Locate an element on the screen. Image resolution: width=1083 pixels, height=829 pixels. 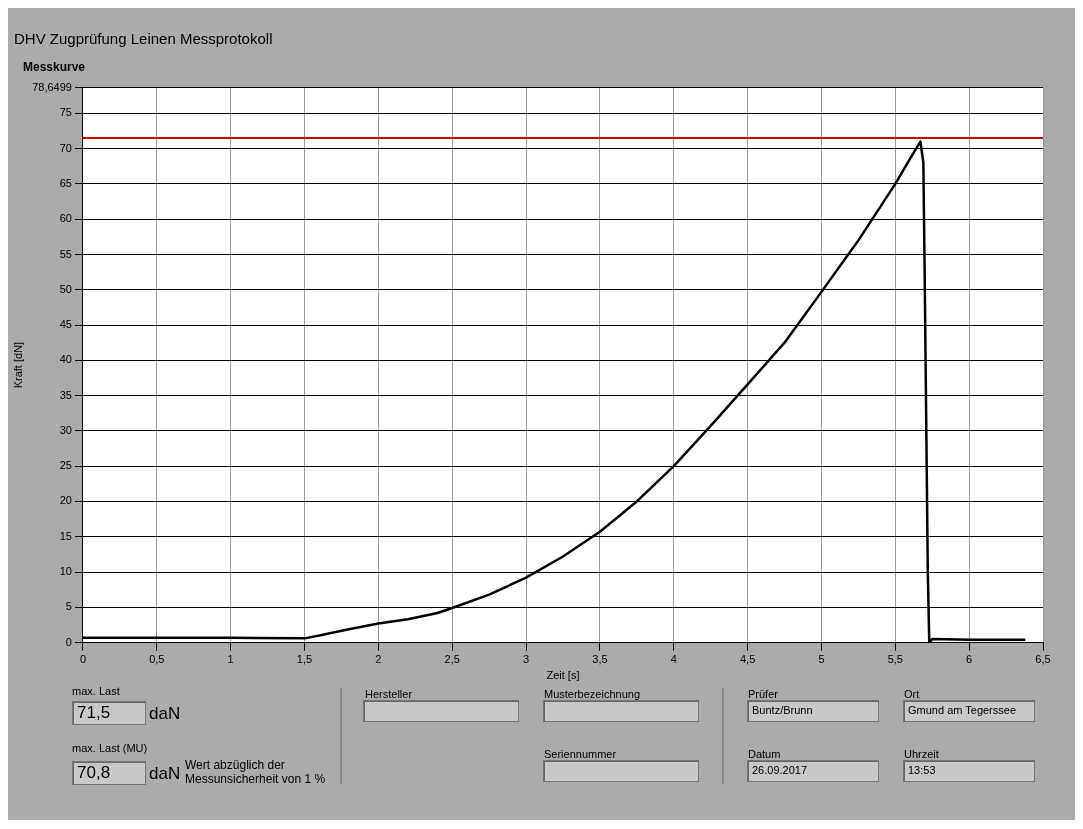
x-axis-title: Zeit [s] is located at coordinates (563, 675).